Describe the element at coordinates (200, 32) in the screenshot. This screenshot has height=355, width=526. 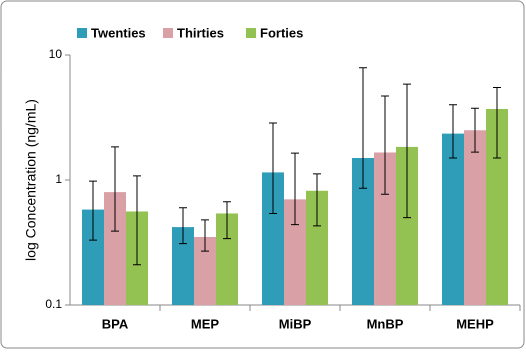
I see `legend-label: Thirties` at that location.